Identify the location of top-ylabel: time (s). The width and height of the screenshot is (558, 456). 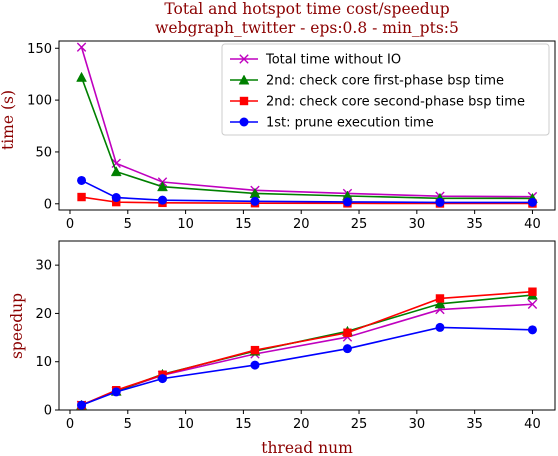
(8, 120).